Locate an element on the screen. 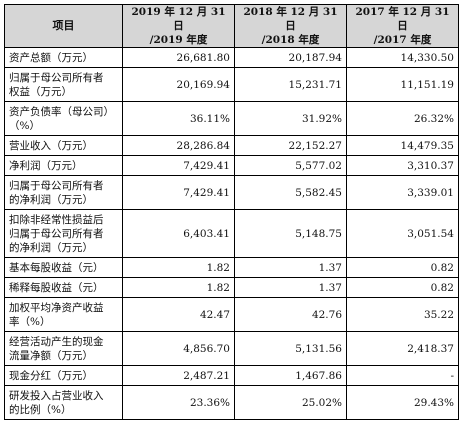 This screenshot has height=430, width=462. table-row: 资产负债率（母公司） （%） 36.11% 31.92% 26.32% is located at coordinates (231, 118).